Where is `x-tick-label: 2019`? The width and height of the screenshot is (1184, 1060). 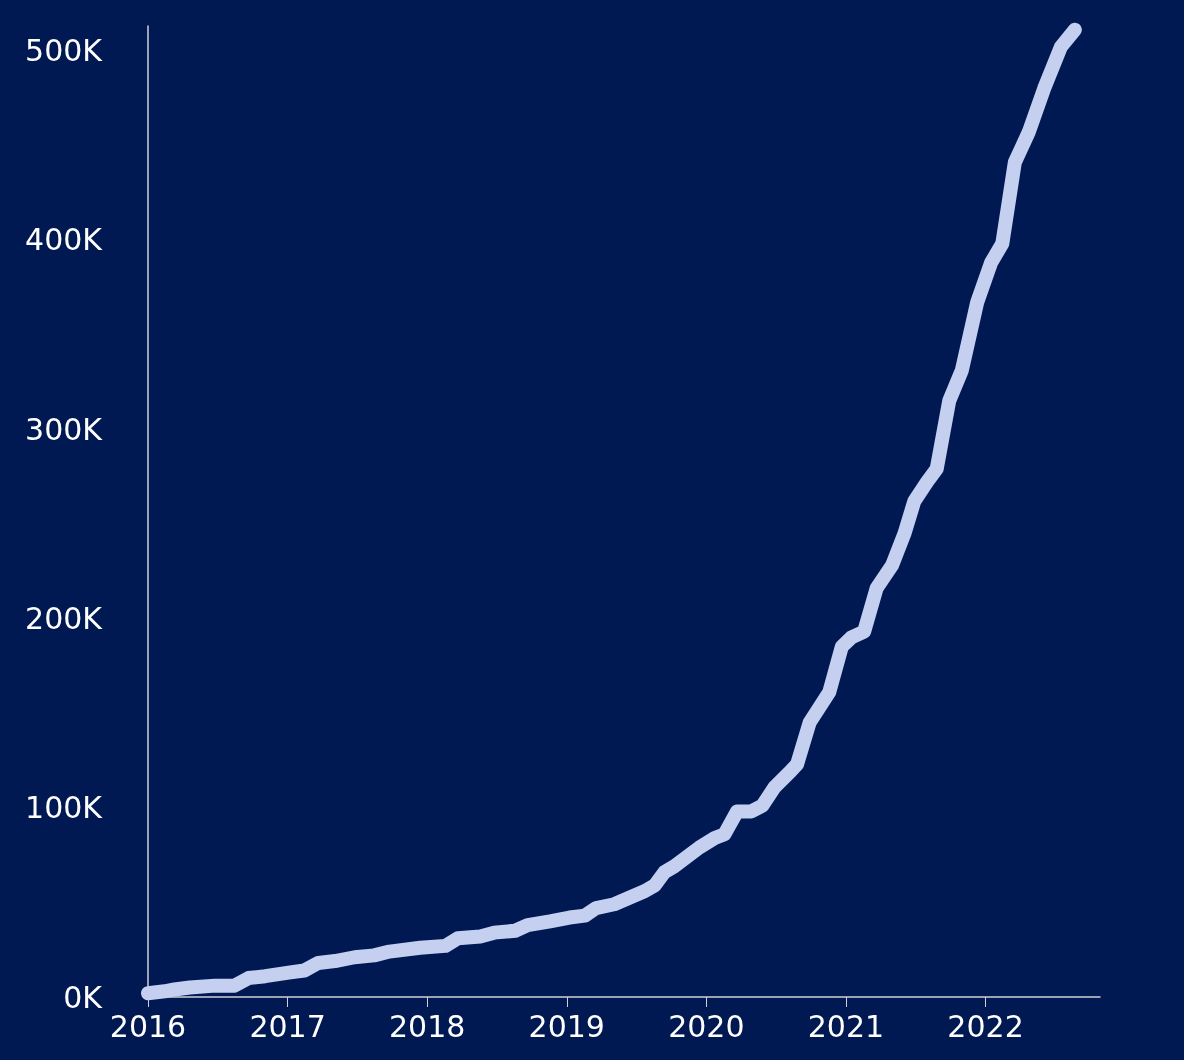 x-tick-label: 2019 is located at coordinates (566, 1026).